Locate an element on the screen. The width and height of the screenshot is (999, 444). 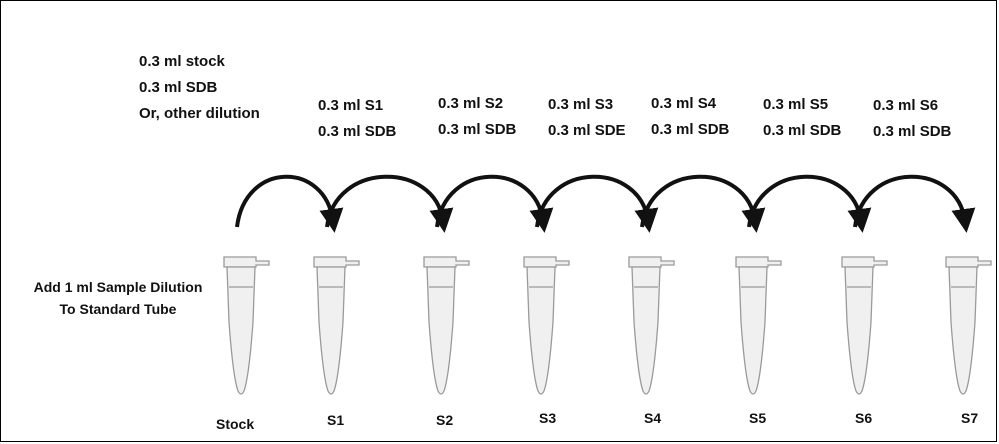
transfer-line1: 0.3 ml S6 is located at coordinates (906, 105).